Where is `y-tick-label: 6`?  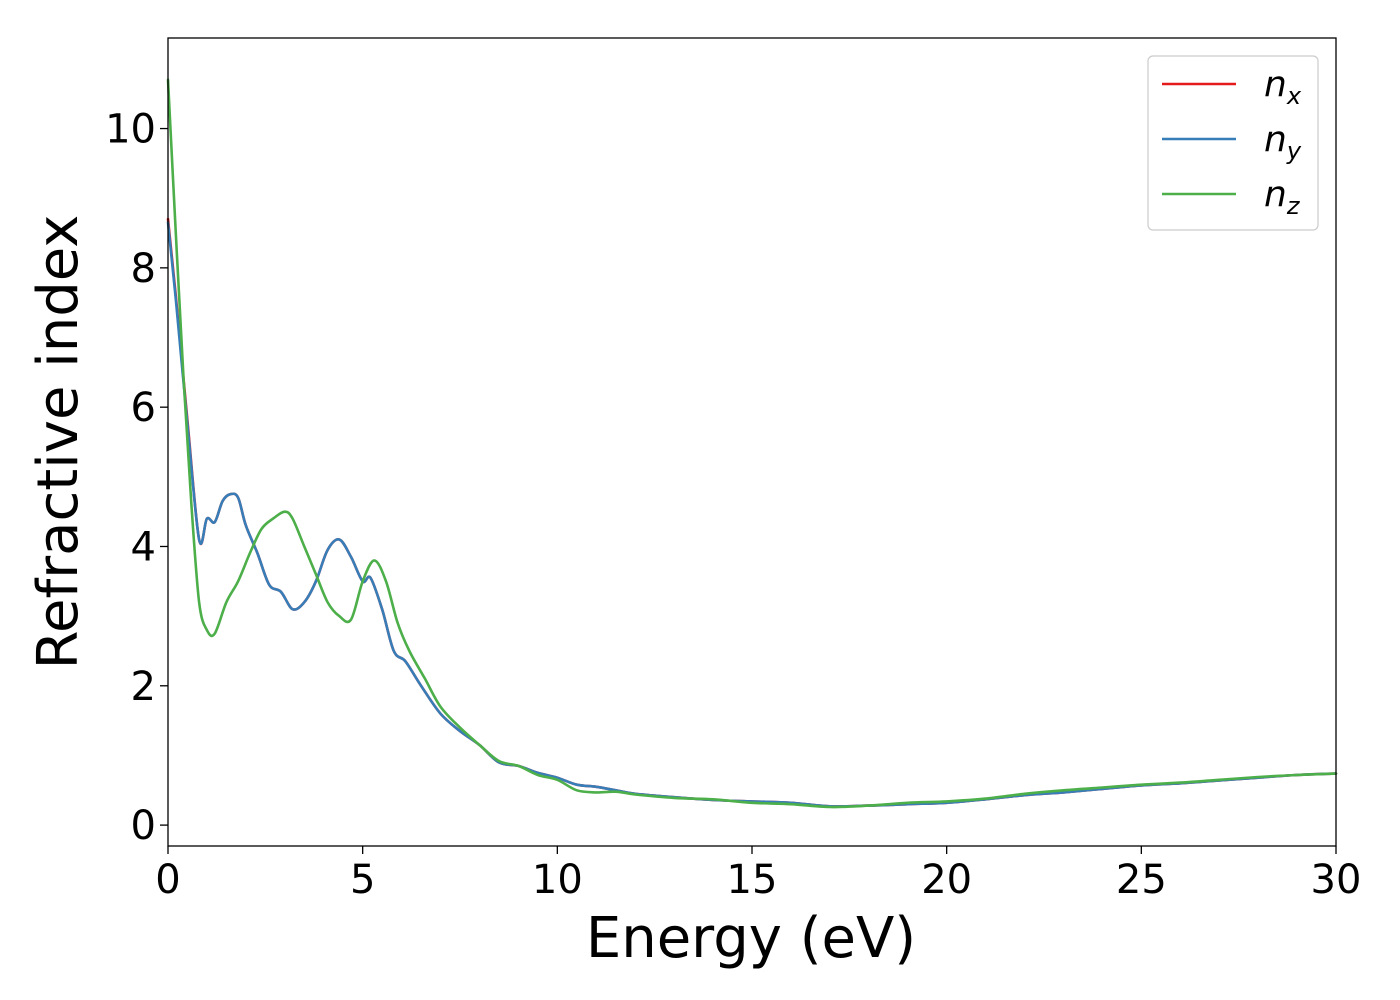 y-tick-label: 6 is located at coordinates (143, 408).